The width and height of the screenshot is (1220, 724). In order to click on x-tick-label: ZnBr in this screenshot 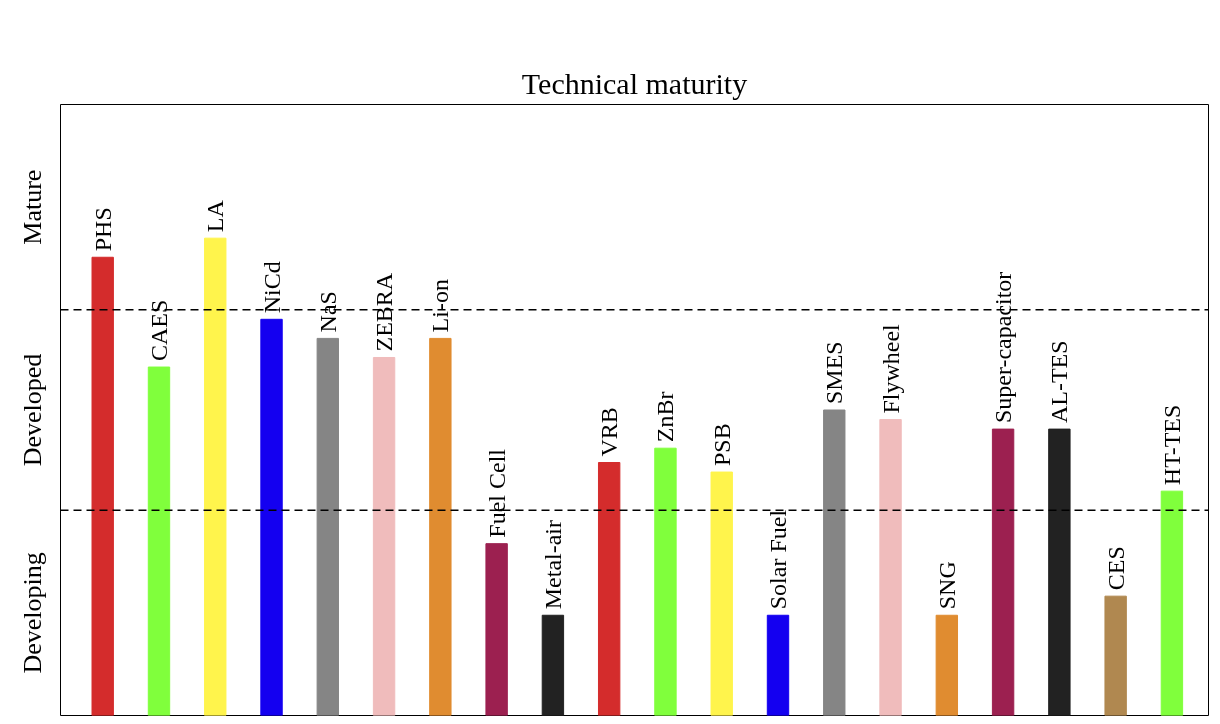, I will do `click(665, 417)`.